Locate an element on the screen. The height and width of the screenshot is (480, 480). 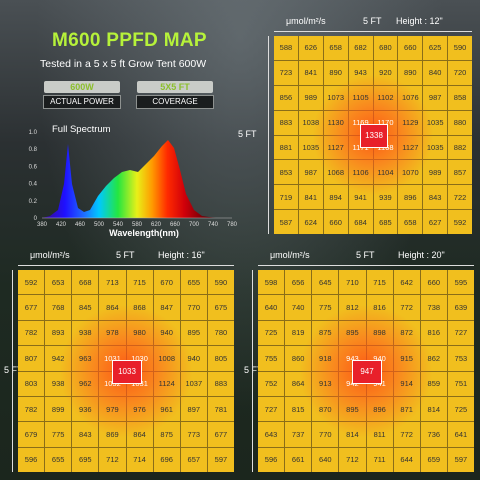
ppfd-cell: 1070 is located at coordinates (410, 172).